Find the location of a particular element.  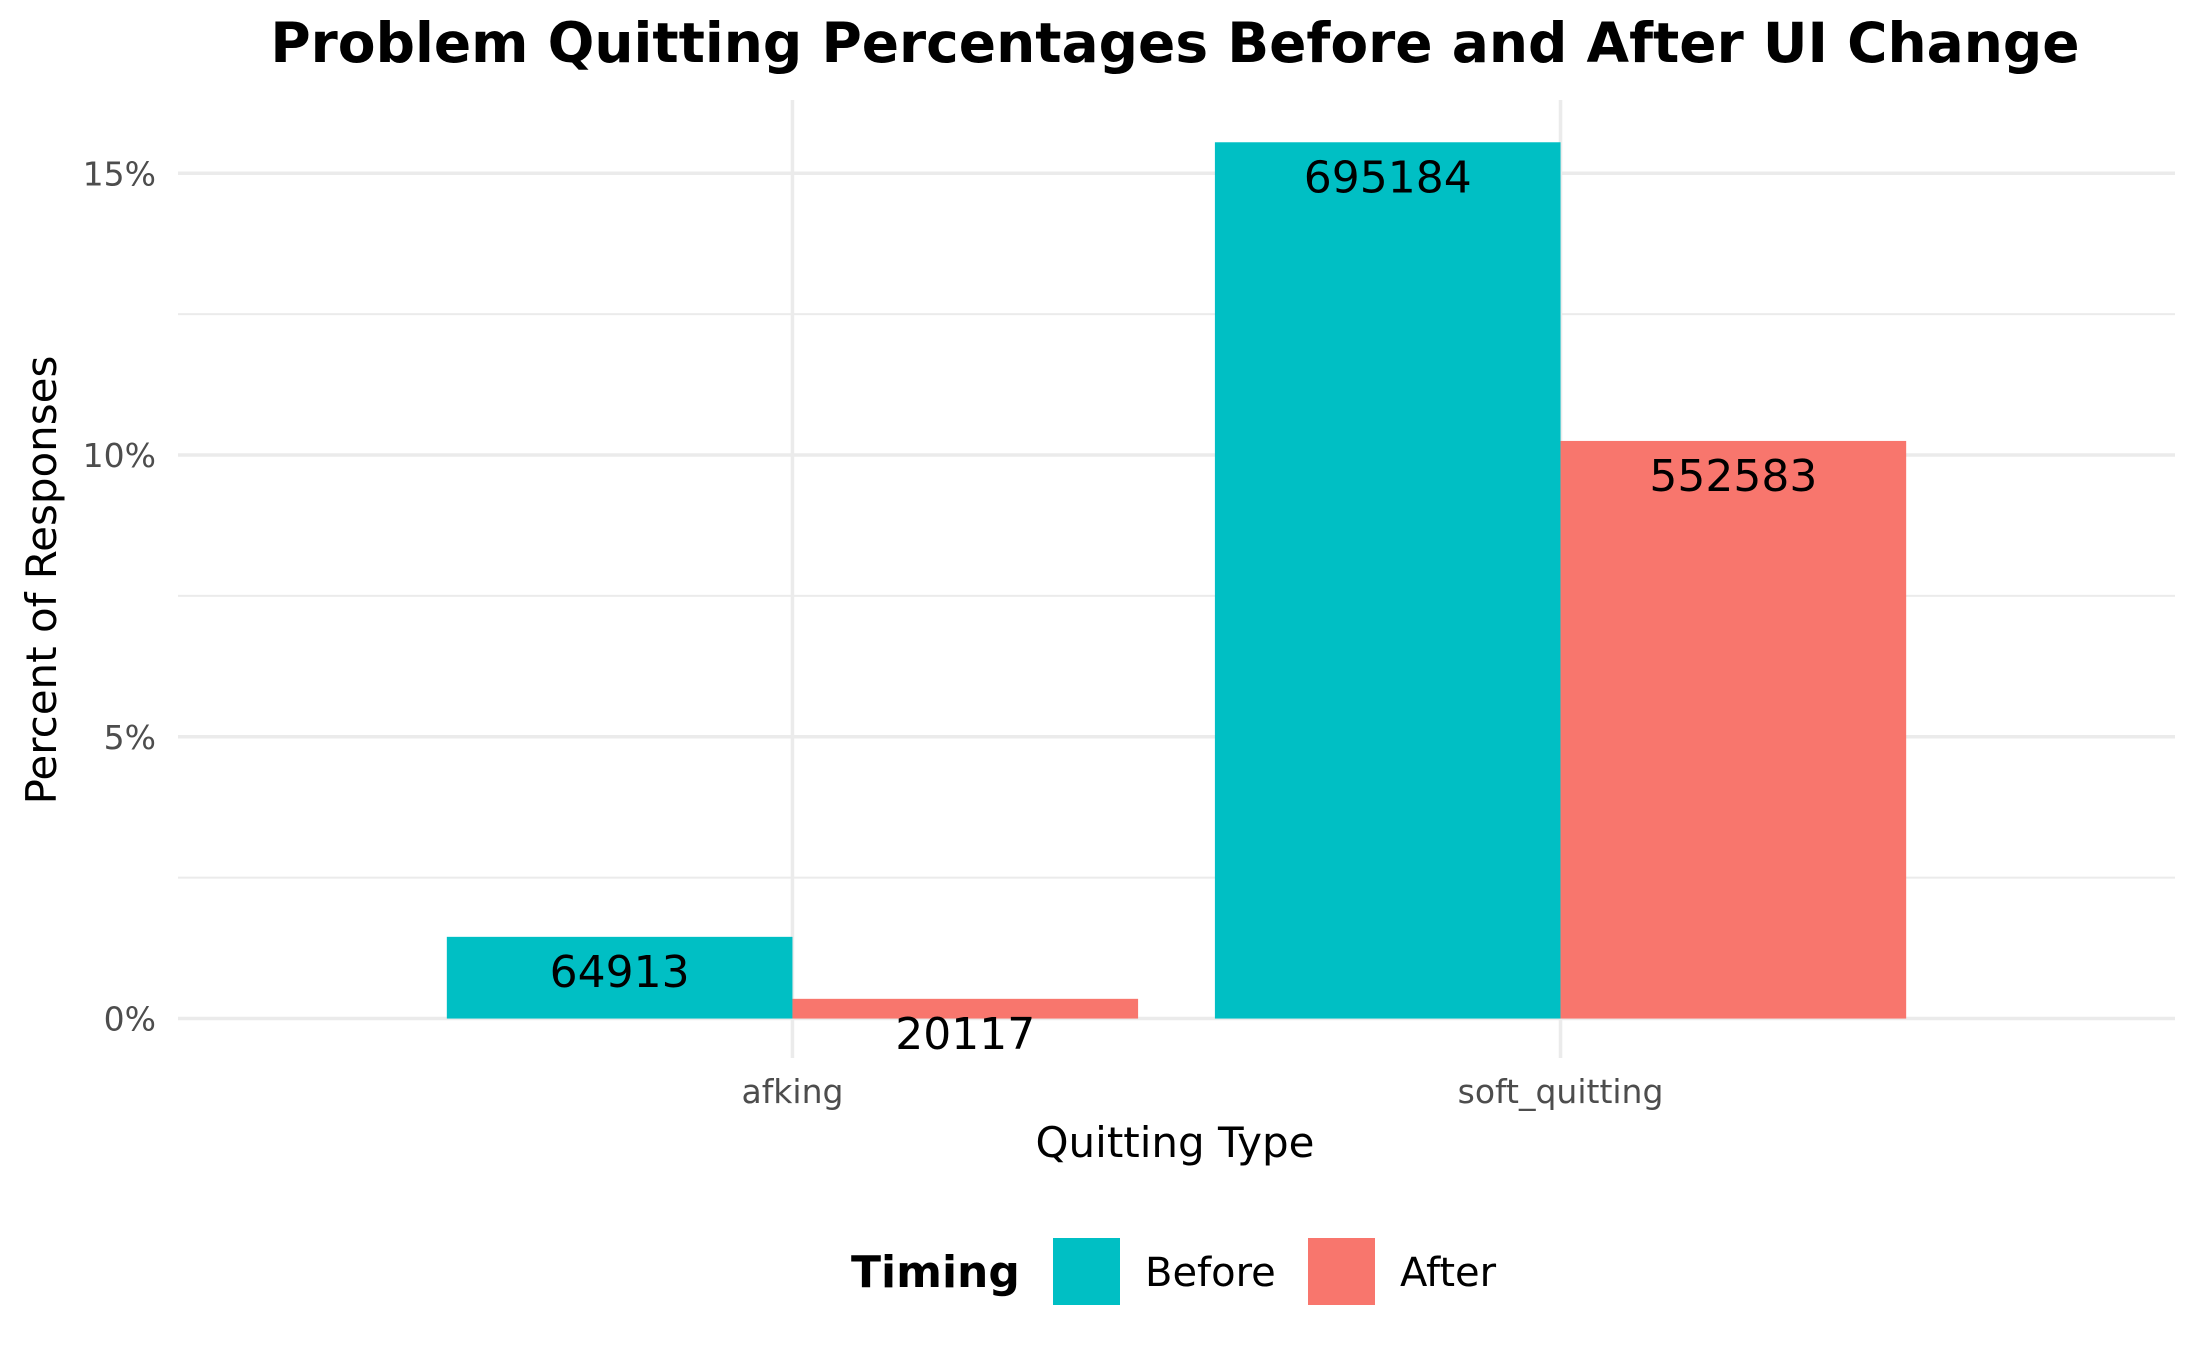

bar-after-soft_quitting is located at coordinates (1733, 729).